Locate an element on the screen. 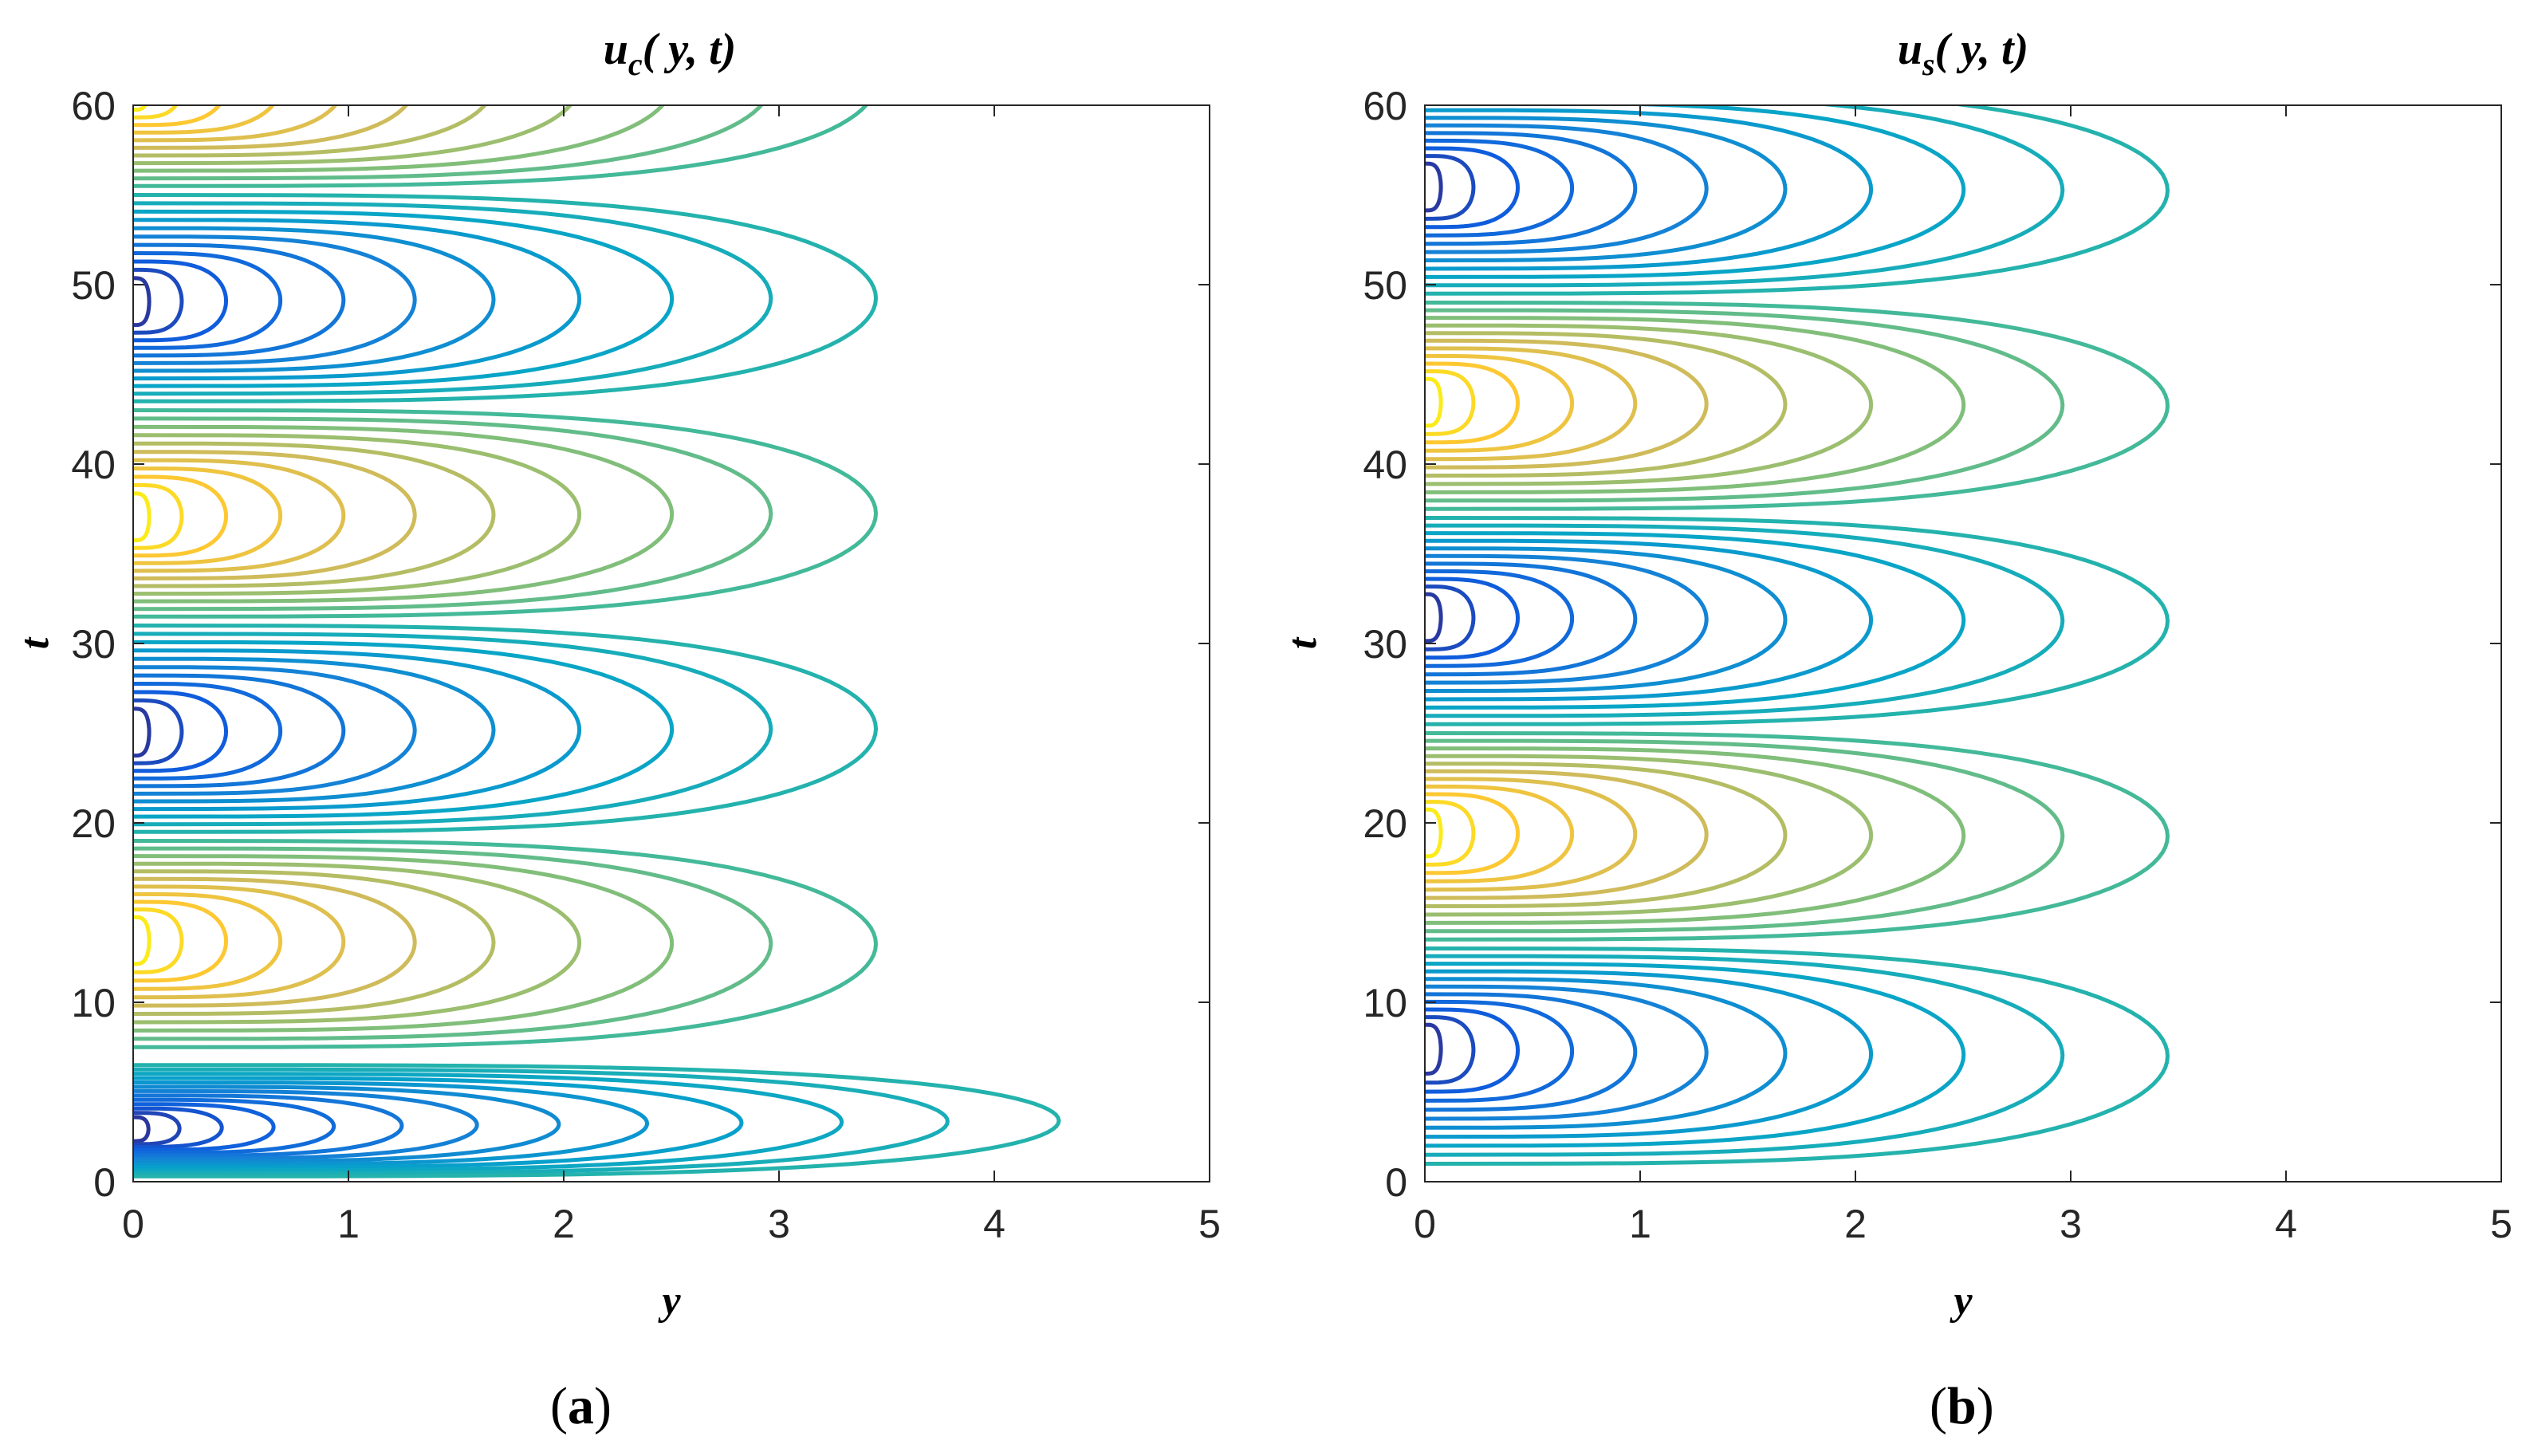  panel-b-title: us( y, t) is located at coordinates (1963, 53).